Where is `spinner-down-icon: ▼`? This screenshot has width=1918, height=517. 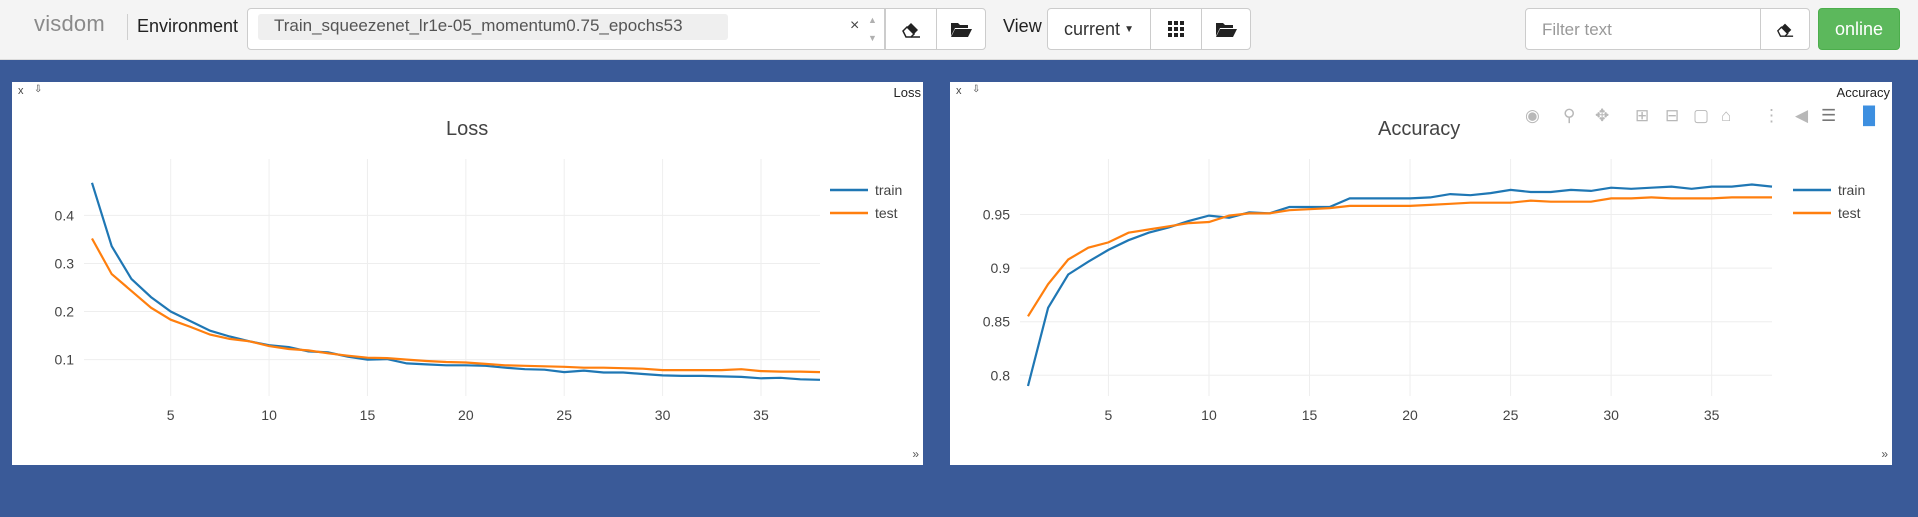
spinner-down-icon: ▼ is located at coordinates (872, 38).